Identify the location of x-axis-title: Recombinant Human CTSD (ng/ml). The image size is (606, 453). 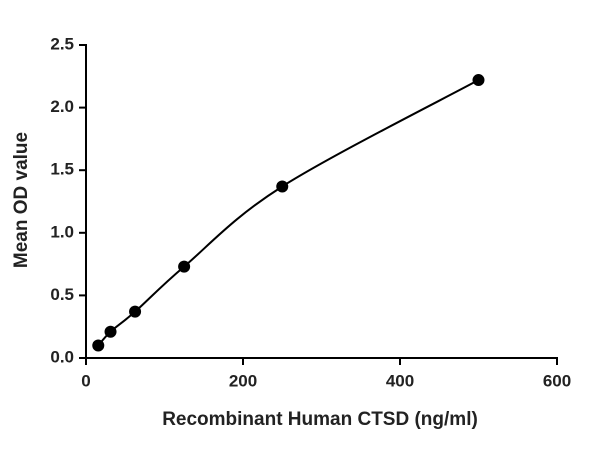
(320, 419).